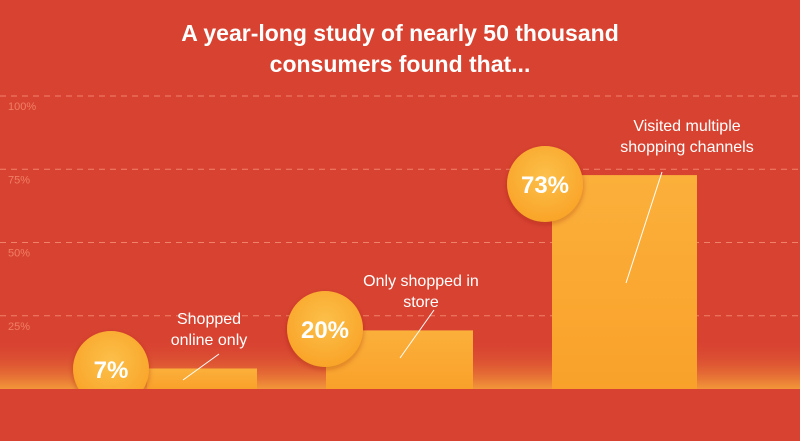  What do you see at coordinates (421, 302) in the screenshot?
I see `category-label-line: store` at bounding box center [421, 302].